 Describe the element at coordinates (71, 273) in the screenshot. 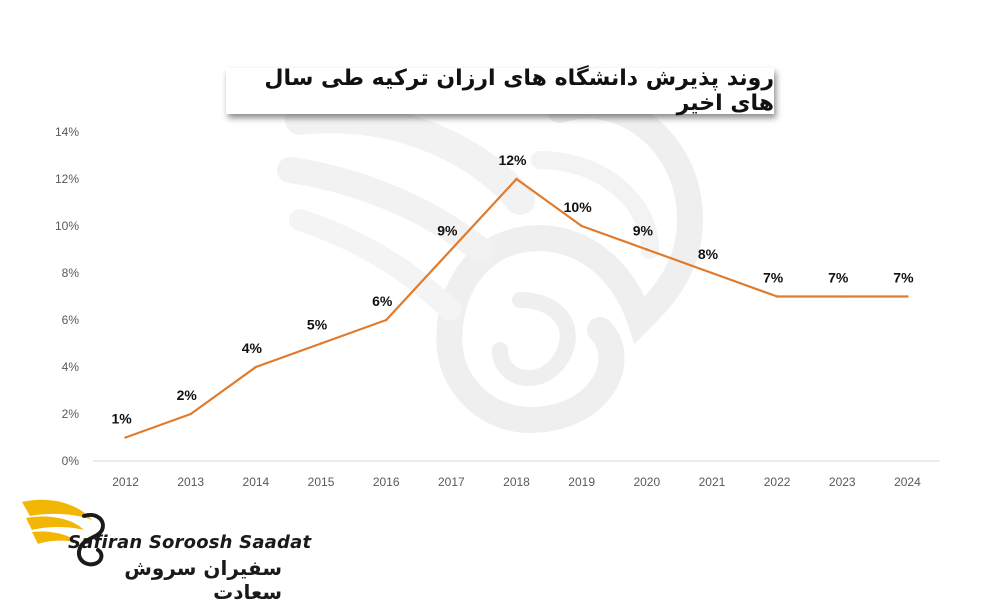

I see `y-tick-label: 8%` at that location.